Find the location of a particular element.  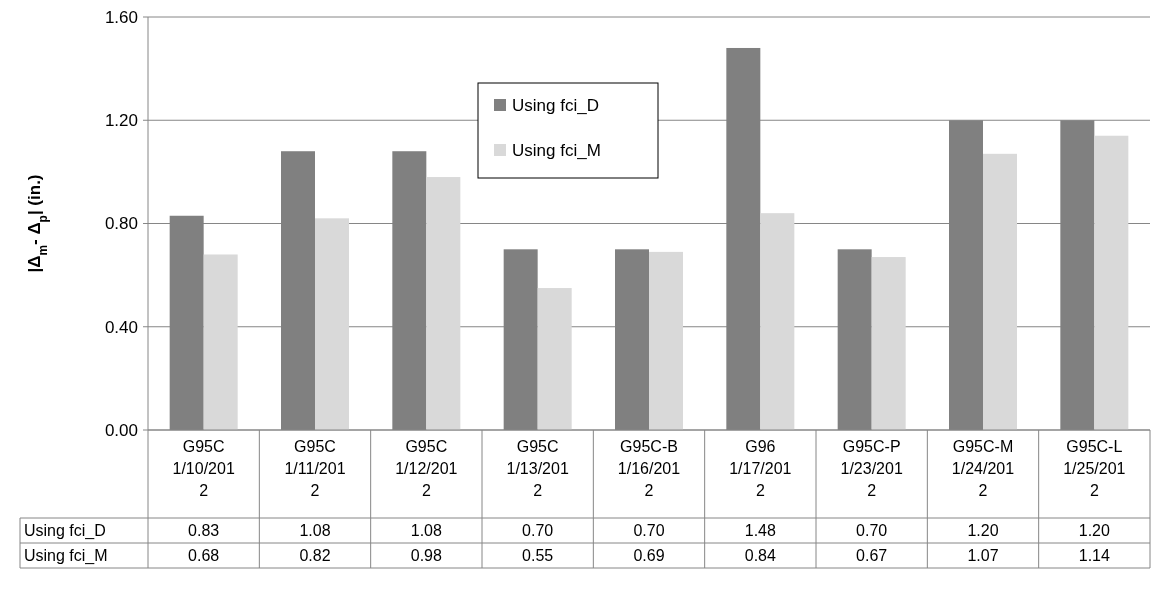

x-tick-label: G95C 1/11/2012 is located at coordinates (315, 468).